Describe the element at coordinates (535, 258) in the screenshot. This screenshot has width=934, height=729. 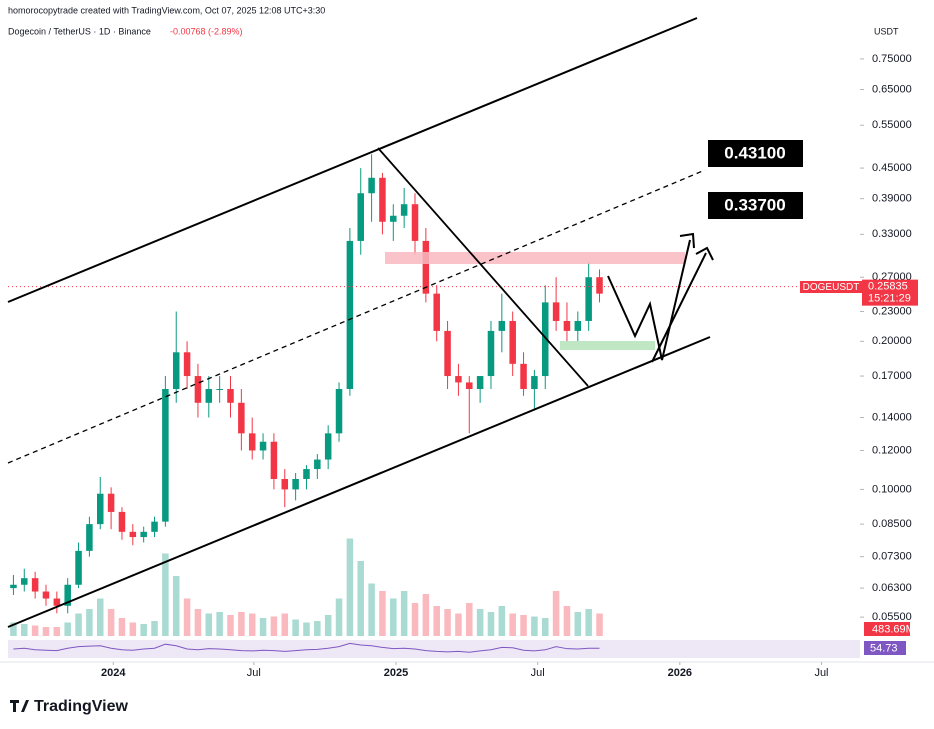
I see `resistance-zone` at that location.